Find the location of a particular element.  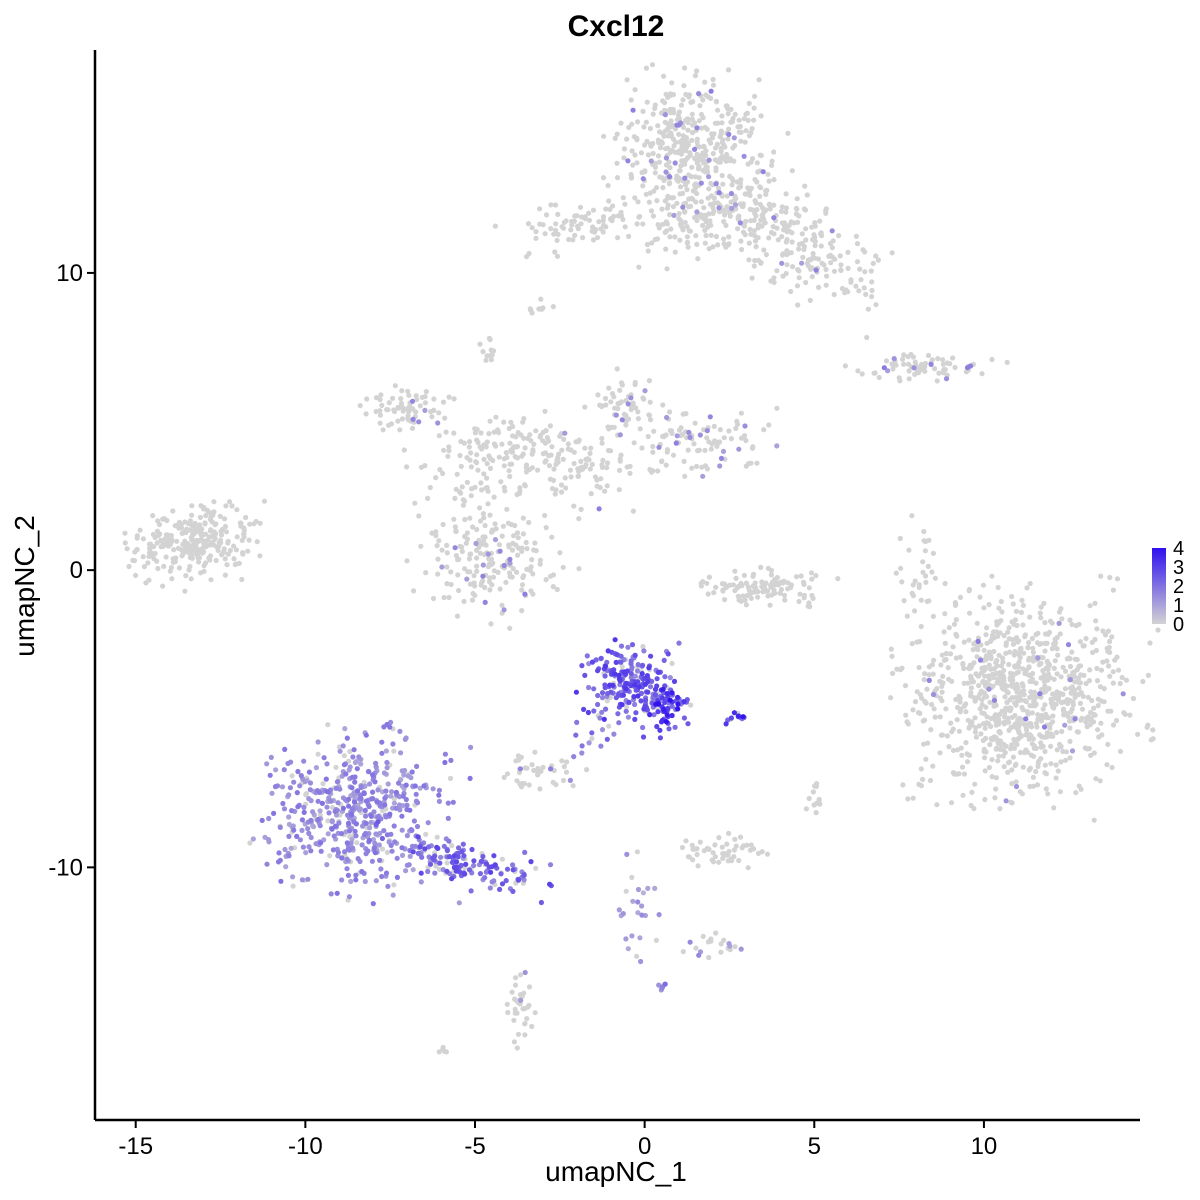

x-tick-label: 0 is located at coordinates (644, 1146).